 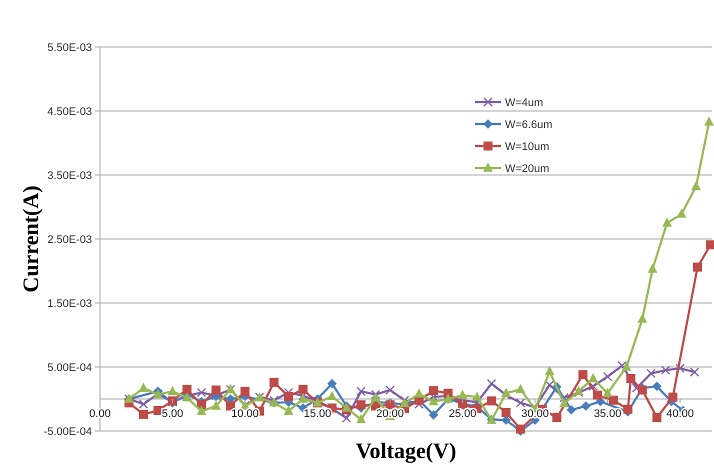 I want to click on y-tick-label: 5.50E-03, so click(x=69, y=48).